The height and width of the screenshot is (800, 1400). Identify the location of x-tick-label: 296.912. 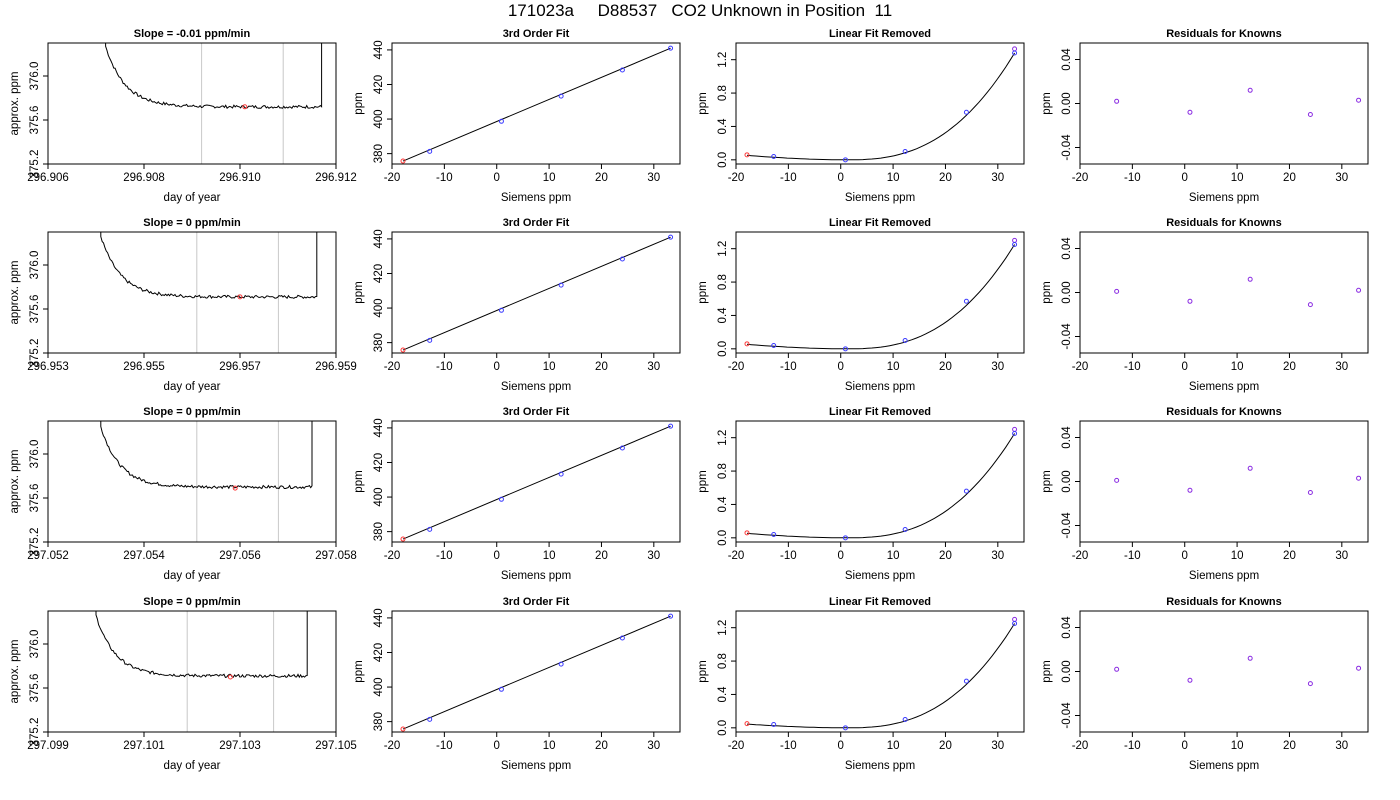
(336, 178).